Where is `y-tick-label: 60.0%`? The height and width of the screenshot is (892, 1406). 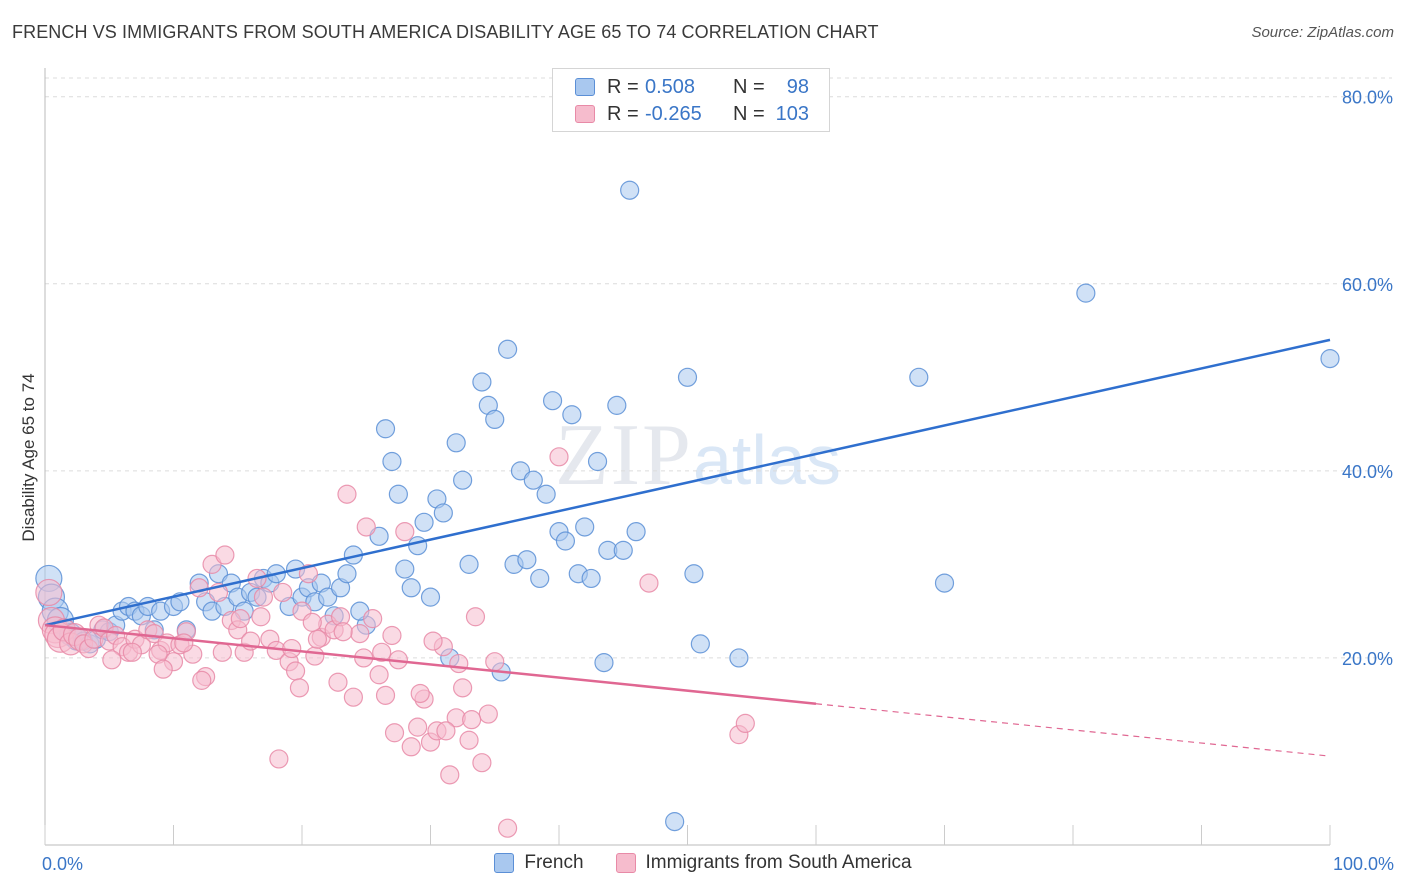 y-tick-label: 60.0% is located at coordinates (1367, 285).